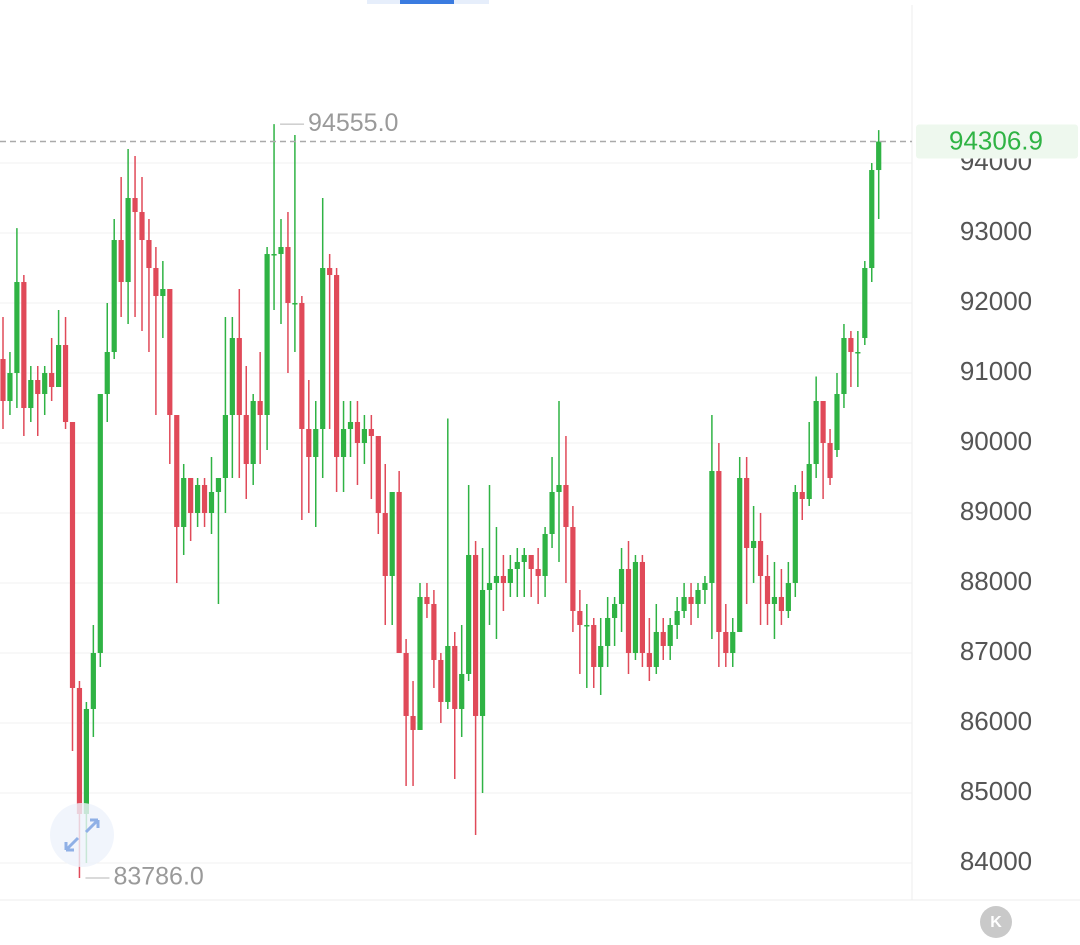 This screenshot has height=945, width=1080. I want to click on y-tick-label: 86000, so click(996, 721).